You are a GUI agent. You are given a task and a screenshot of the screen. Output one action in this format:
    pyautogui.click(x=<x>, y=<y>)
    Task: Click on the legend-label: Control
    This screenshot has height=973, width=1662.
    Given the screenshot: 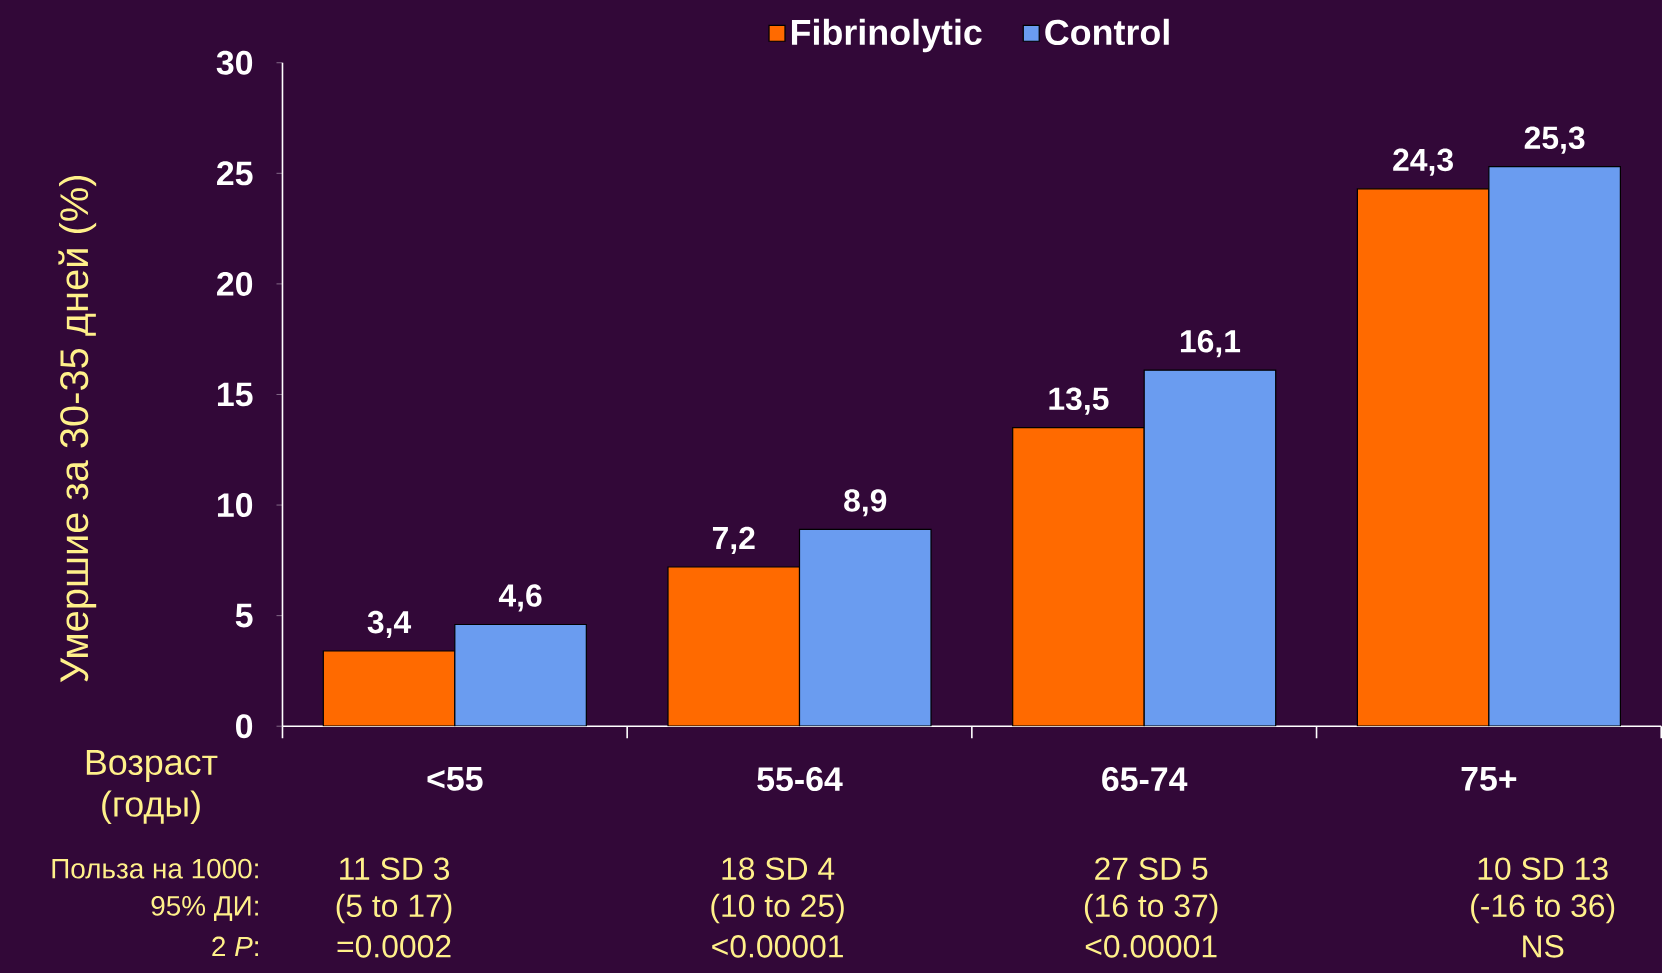 What is the action you would take?
    pyautogui.click(x=1107, y=31)
    